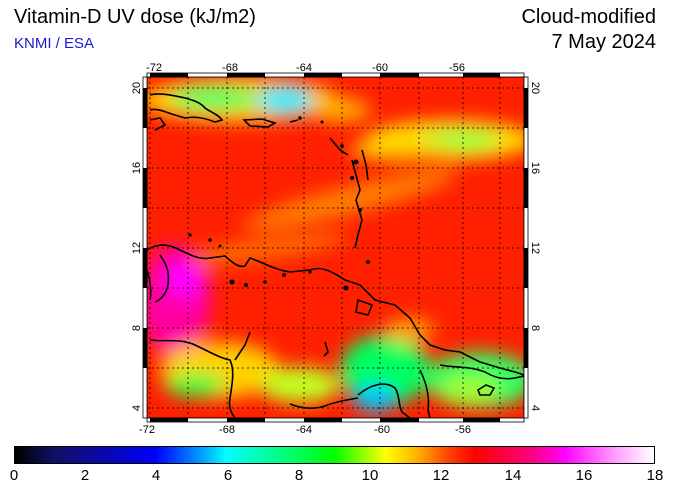 This screenshot has height=490, width=675. Describe the element at coordinates (380, 68) in the screenshot. I see `lon-tick-top: -60` at that location.